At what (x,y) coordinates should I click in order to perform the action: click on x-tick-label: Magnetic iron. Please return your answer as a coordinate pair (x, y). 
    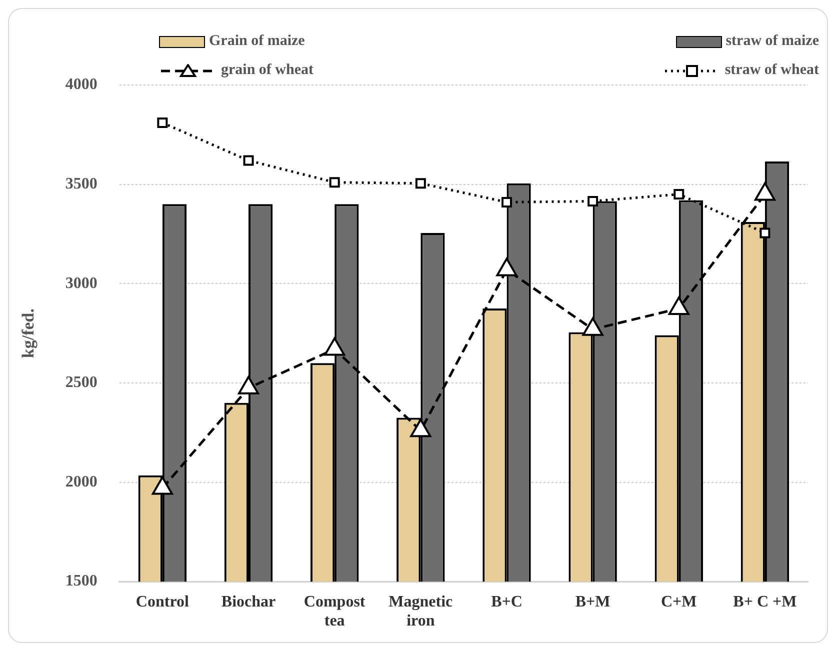
    Looking at the image, I should click on (420, 611).